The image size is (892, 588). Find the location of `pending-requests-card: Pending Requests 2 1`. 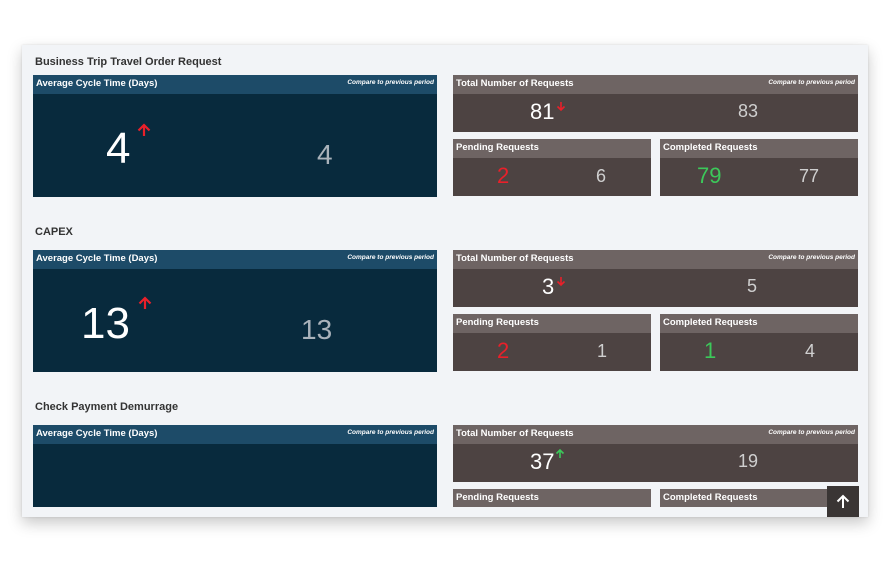

pending-requests-card: Pending Requests 2 1 is located at coordinates (552, 342).